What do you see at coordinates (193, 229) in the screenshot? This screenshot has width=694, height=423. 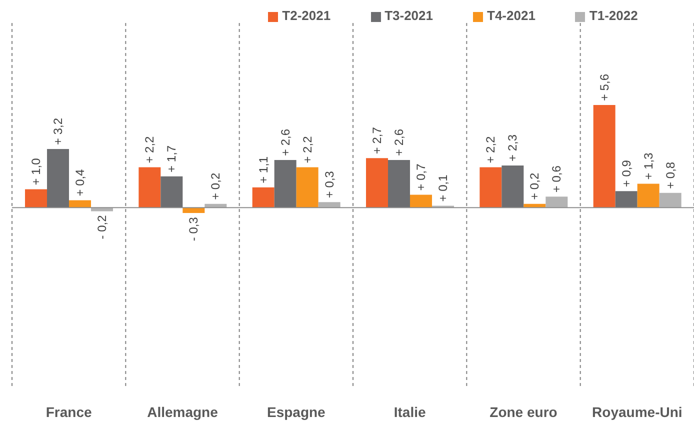 I see `data-label: - 0,3` at bounding box center [193, 229].